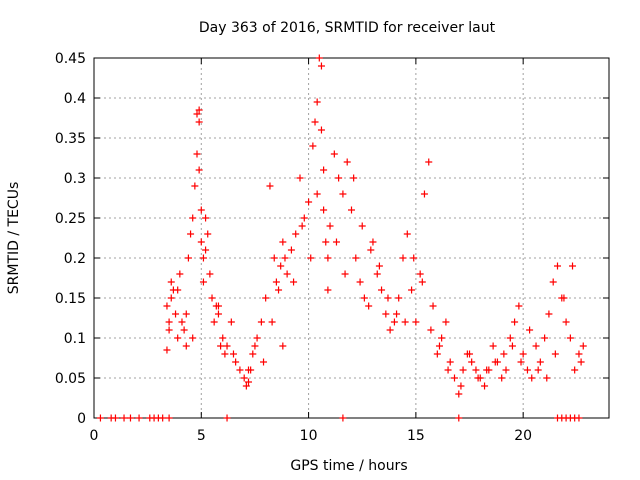 This screenshot has height=480, width=640. Describe the element at coordinates (523, 436) in the screenshot. I see `x-tick-label: 20` at that location.